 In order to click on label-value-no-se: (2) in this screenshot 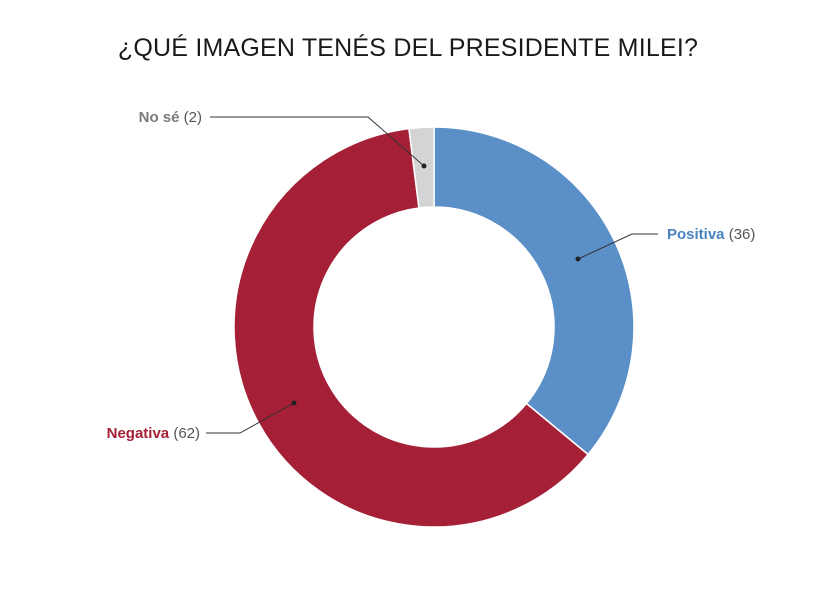, I will do `click(191, 117)`.